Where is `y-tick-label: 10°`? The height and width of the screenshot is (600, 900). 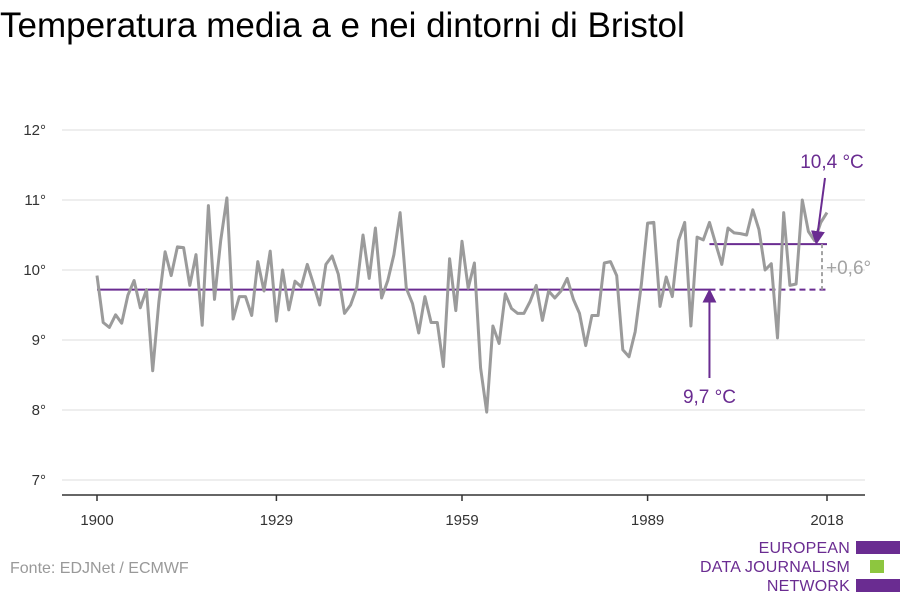 y-tick-label: 10° is located at coordinates (34, 270).